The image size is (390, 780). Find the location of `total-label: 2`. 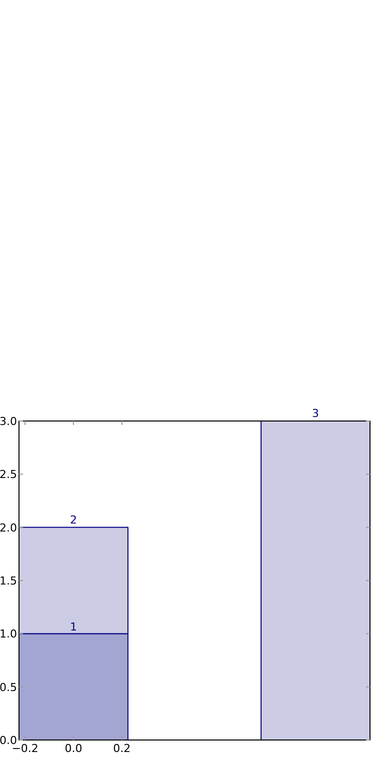

total-label: 2 is located at coordinates (73, 519).